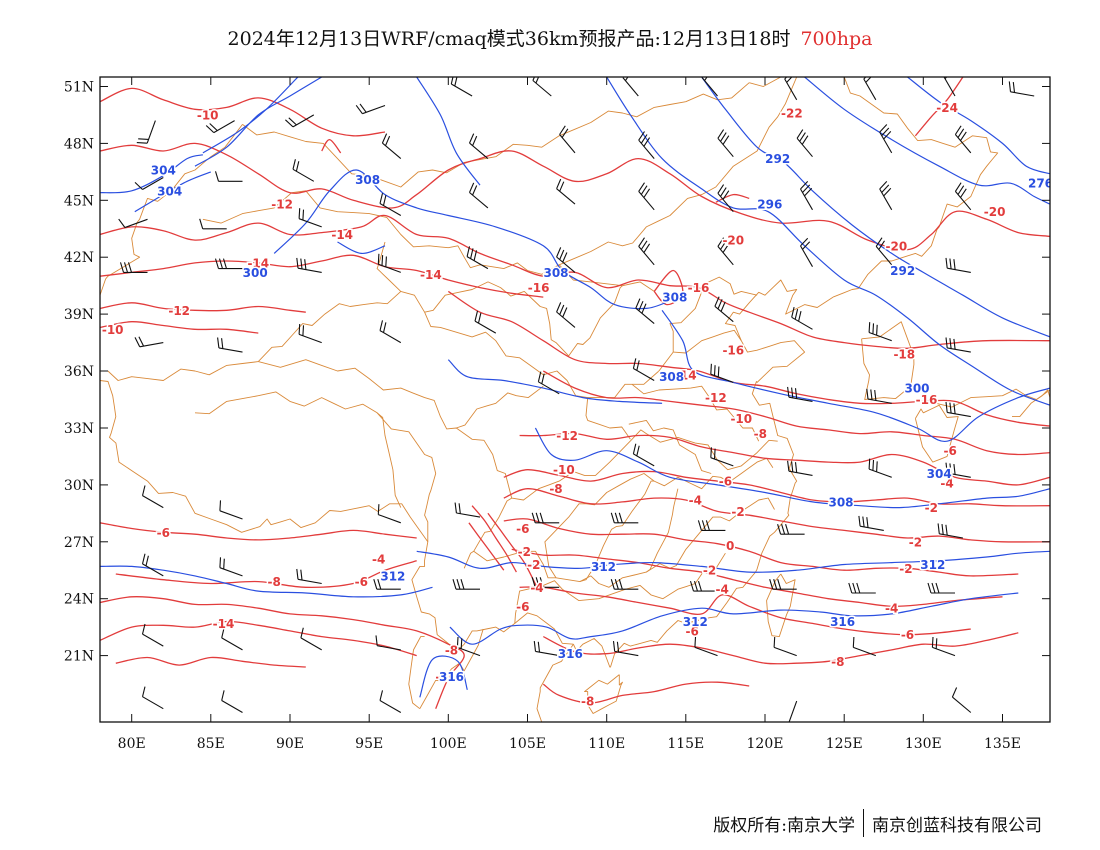 The height and width of the screenshot is (850, 1100). I want to click on lat-tick-label: 39N, so click(79, 315).